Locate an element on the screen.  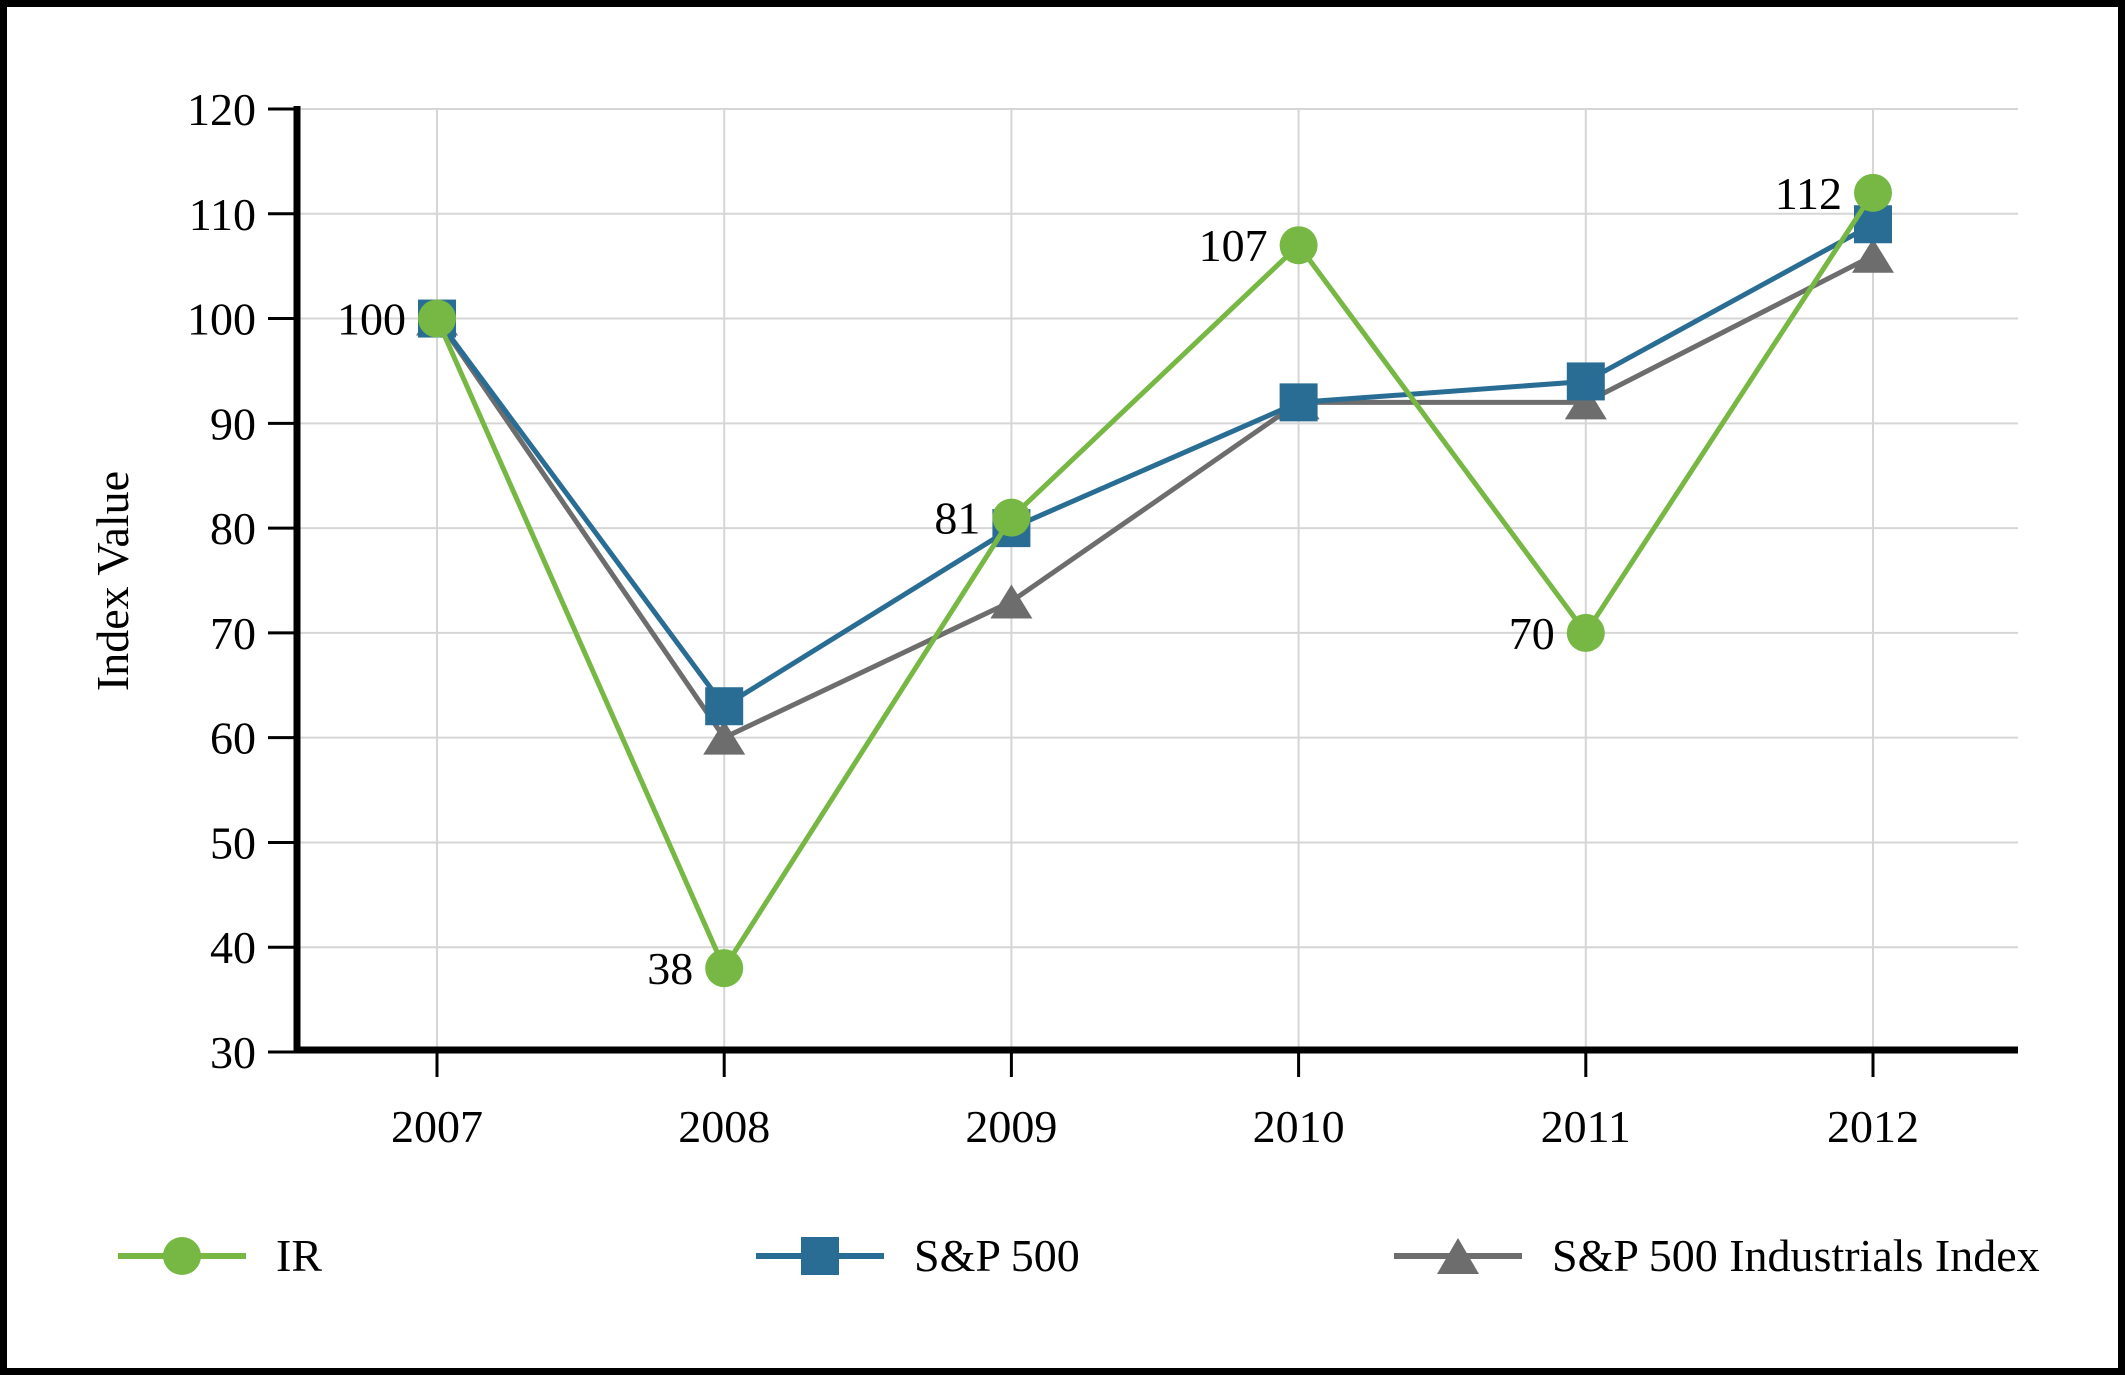
x-tick-label: 2009 is located at coordinates (1011, 1126).